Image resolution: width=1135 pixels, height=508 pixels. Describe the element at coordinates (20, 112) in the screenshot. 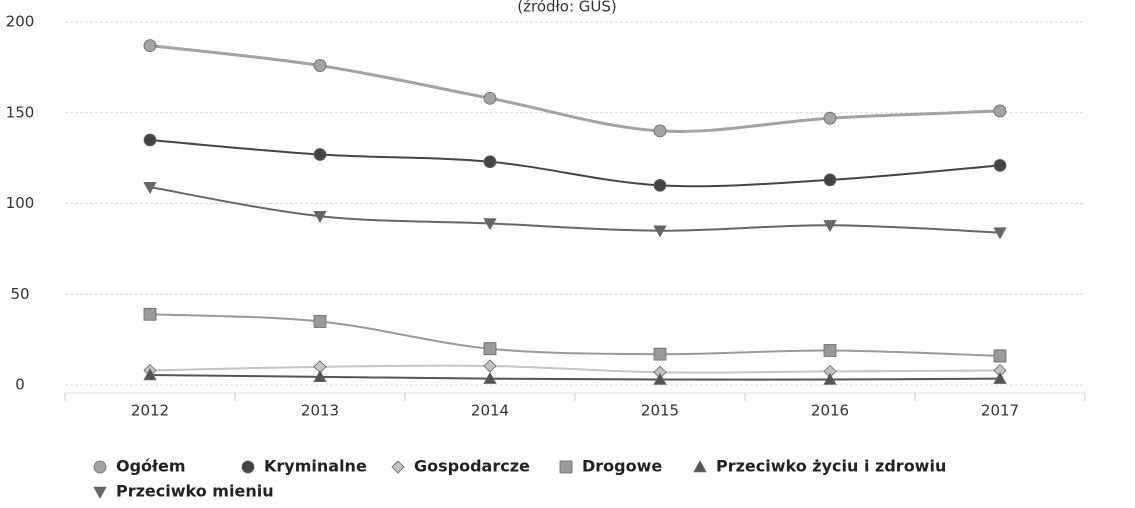

I see `y-tick-label: 150` at that location.